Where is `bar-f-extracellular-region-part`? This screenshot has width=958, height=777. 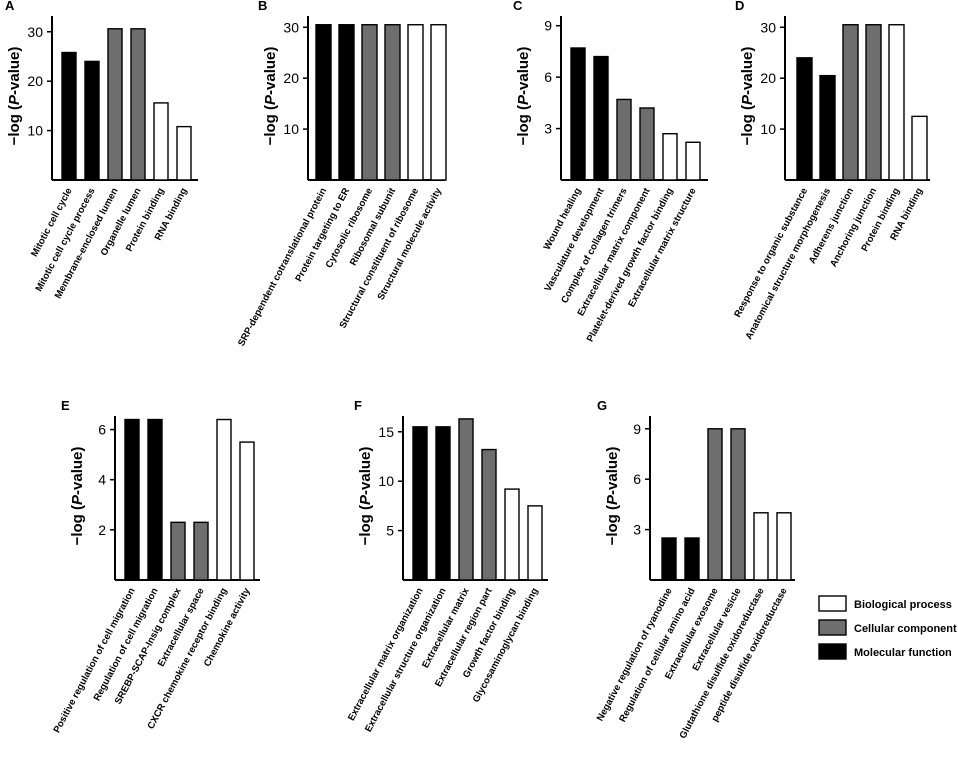 bar-f-extracellular-region-part is located at coordinates (489, 514).